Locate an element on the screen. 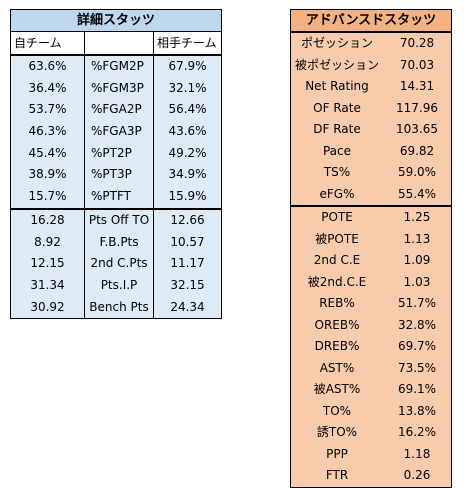  table-row: AST% 73.5% is located at coordinates (371, 369).